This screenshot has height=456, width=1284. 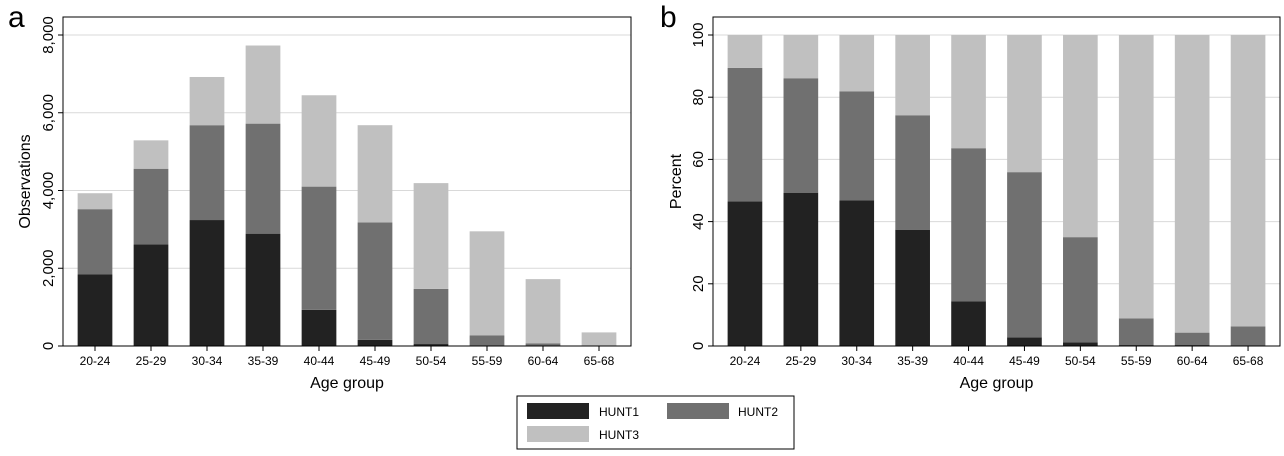 What do you see at coordinates (48, 268) in the screenshot?
I see `y-tick-label: 2,000` at bounding box center [48, 268].